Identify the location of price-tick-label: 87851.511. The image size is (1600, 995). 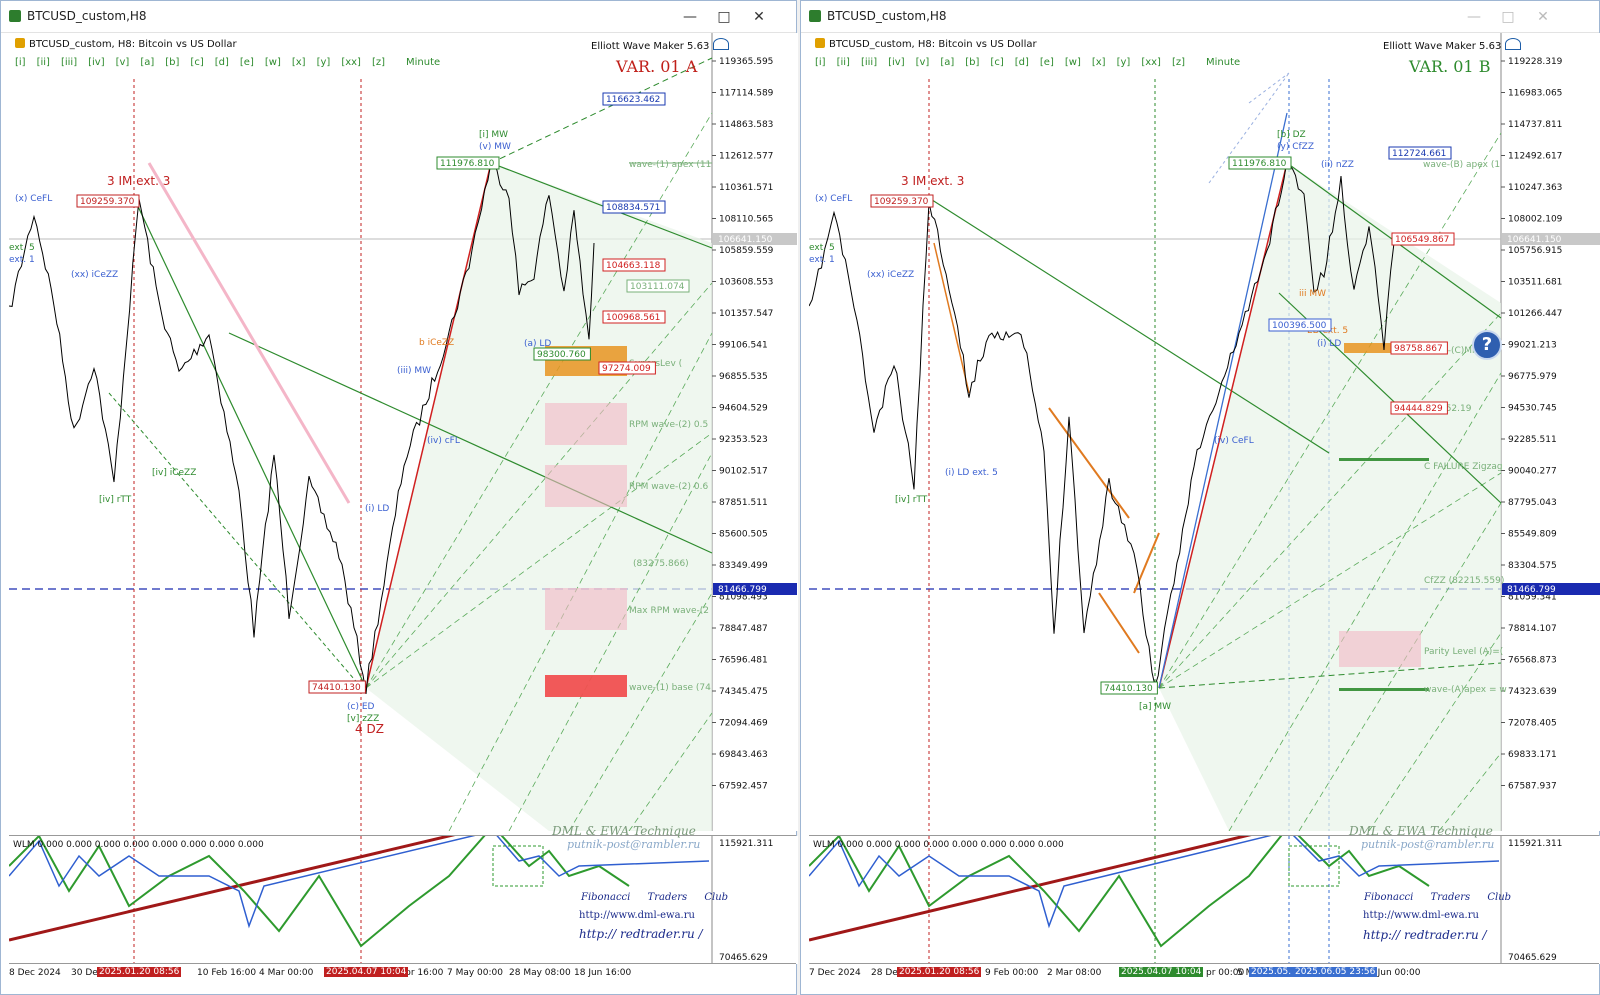
(743, 503).